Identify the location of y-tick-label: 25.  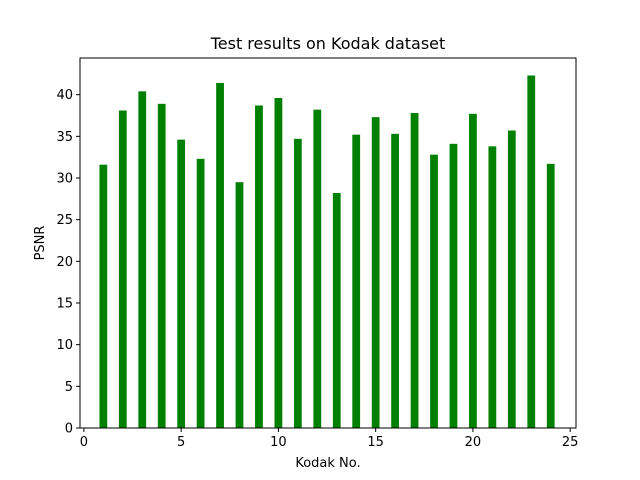
(64, 220).